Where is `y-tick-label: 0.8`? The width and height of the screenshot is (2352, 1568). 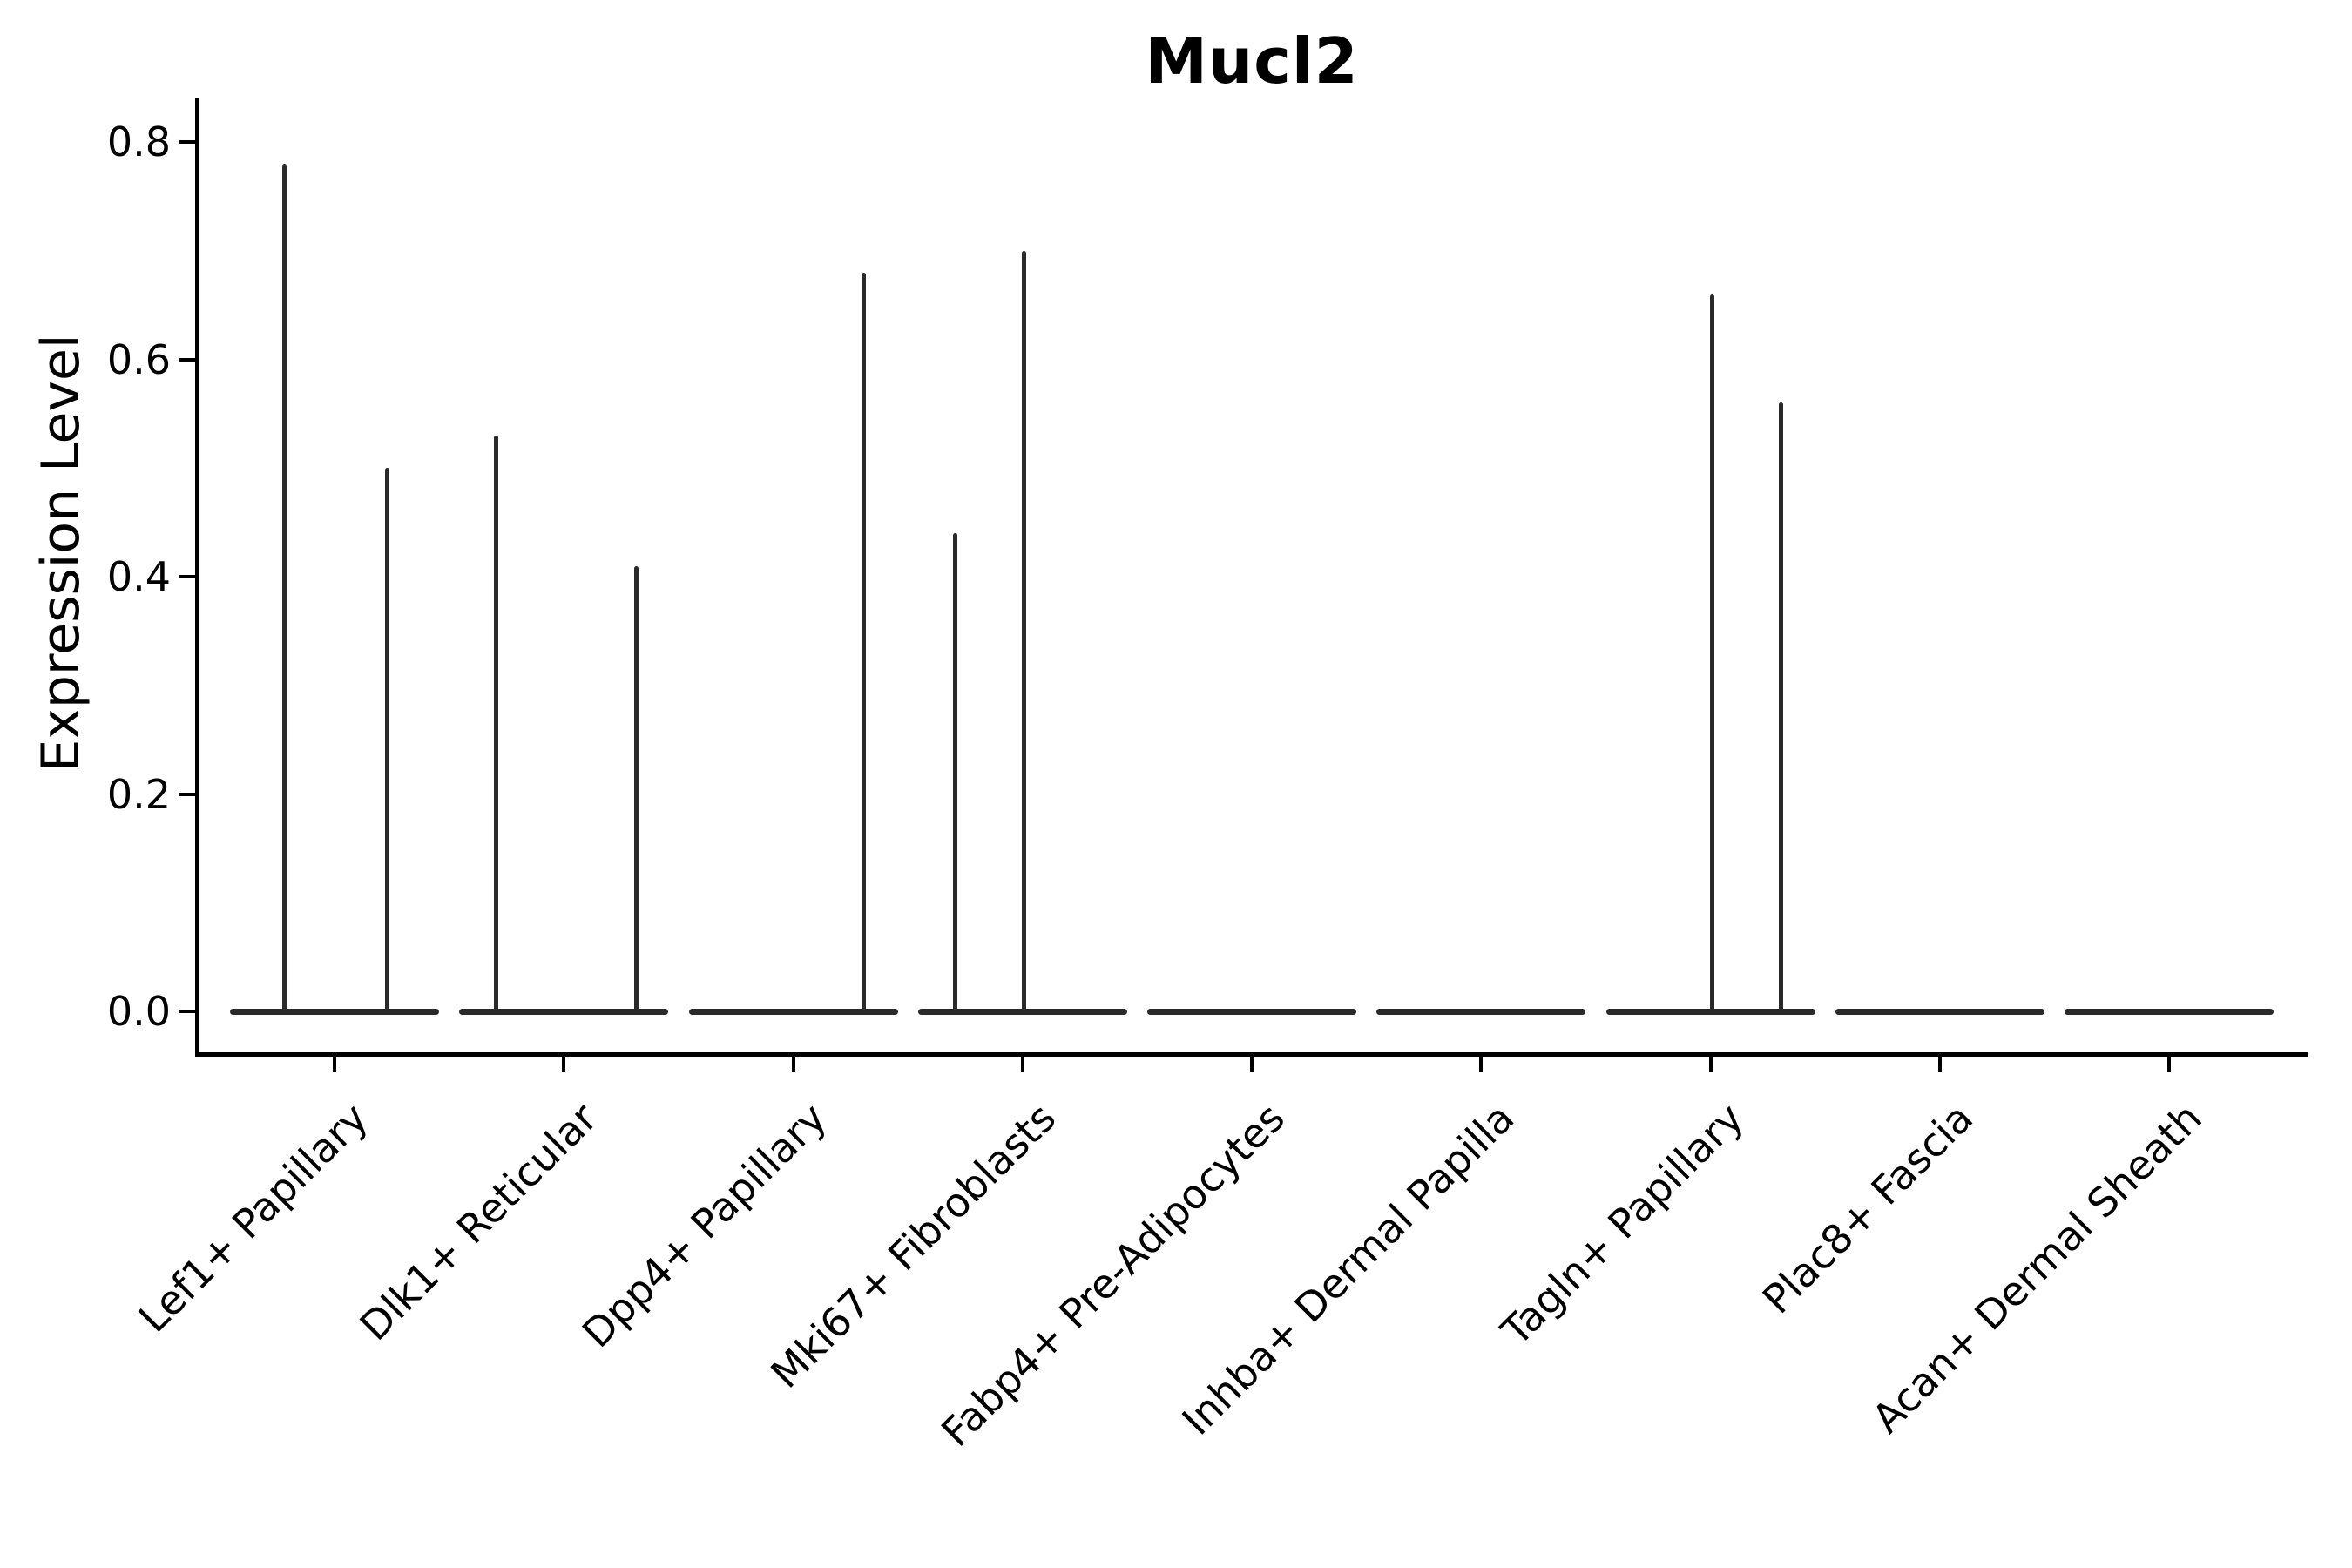 y-tick-label: 0.8 is located at coordinates (138, 142).